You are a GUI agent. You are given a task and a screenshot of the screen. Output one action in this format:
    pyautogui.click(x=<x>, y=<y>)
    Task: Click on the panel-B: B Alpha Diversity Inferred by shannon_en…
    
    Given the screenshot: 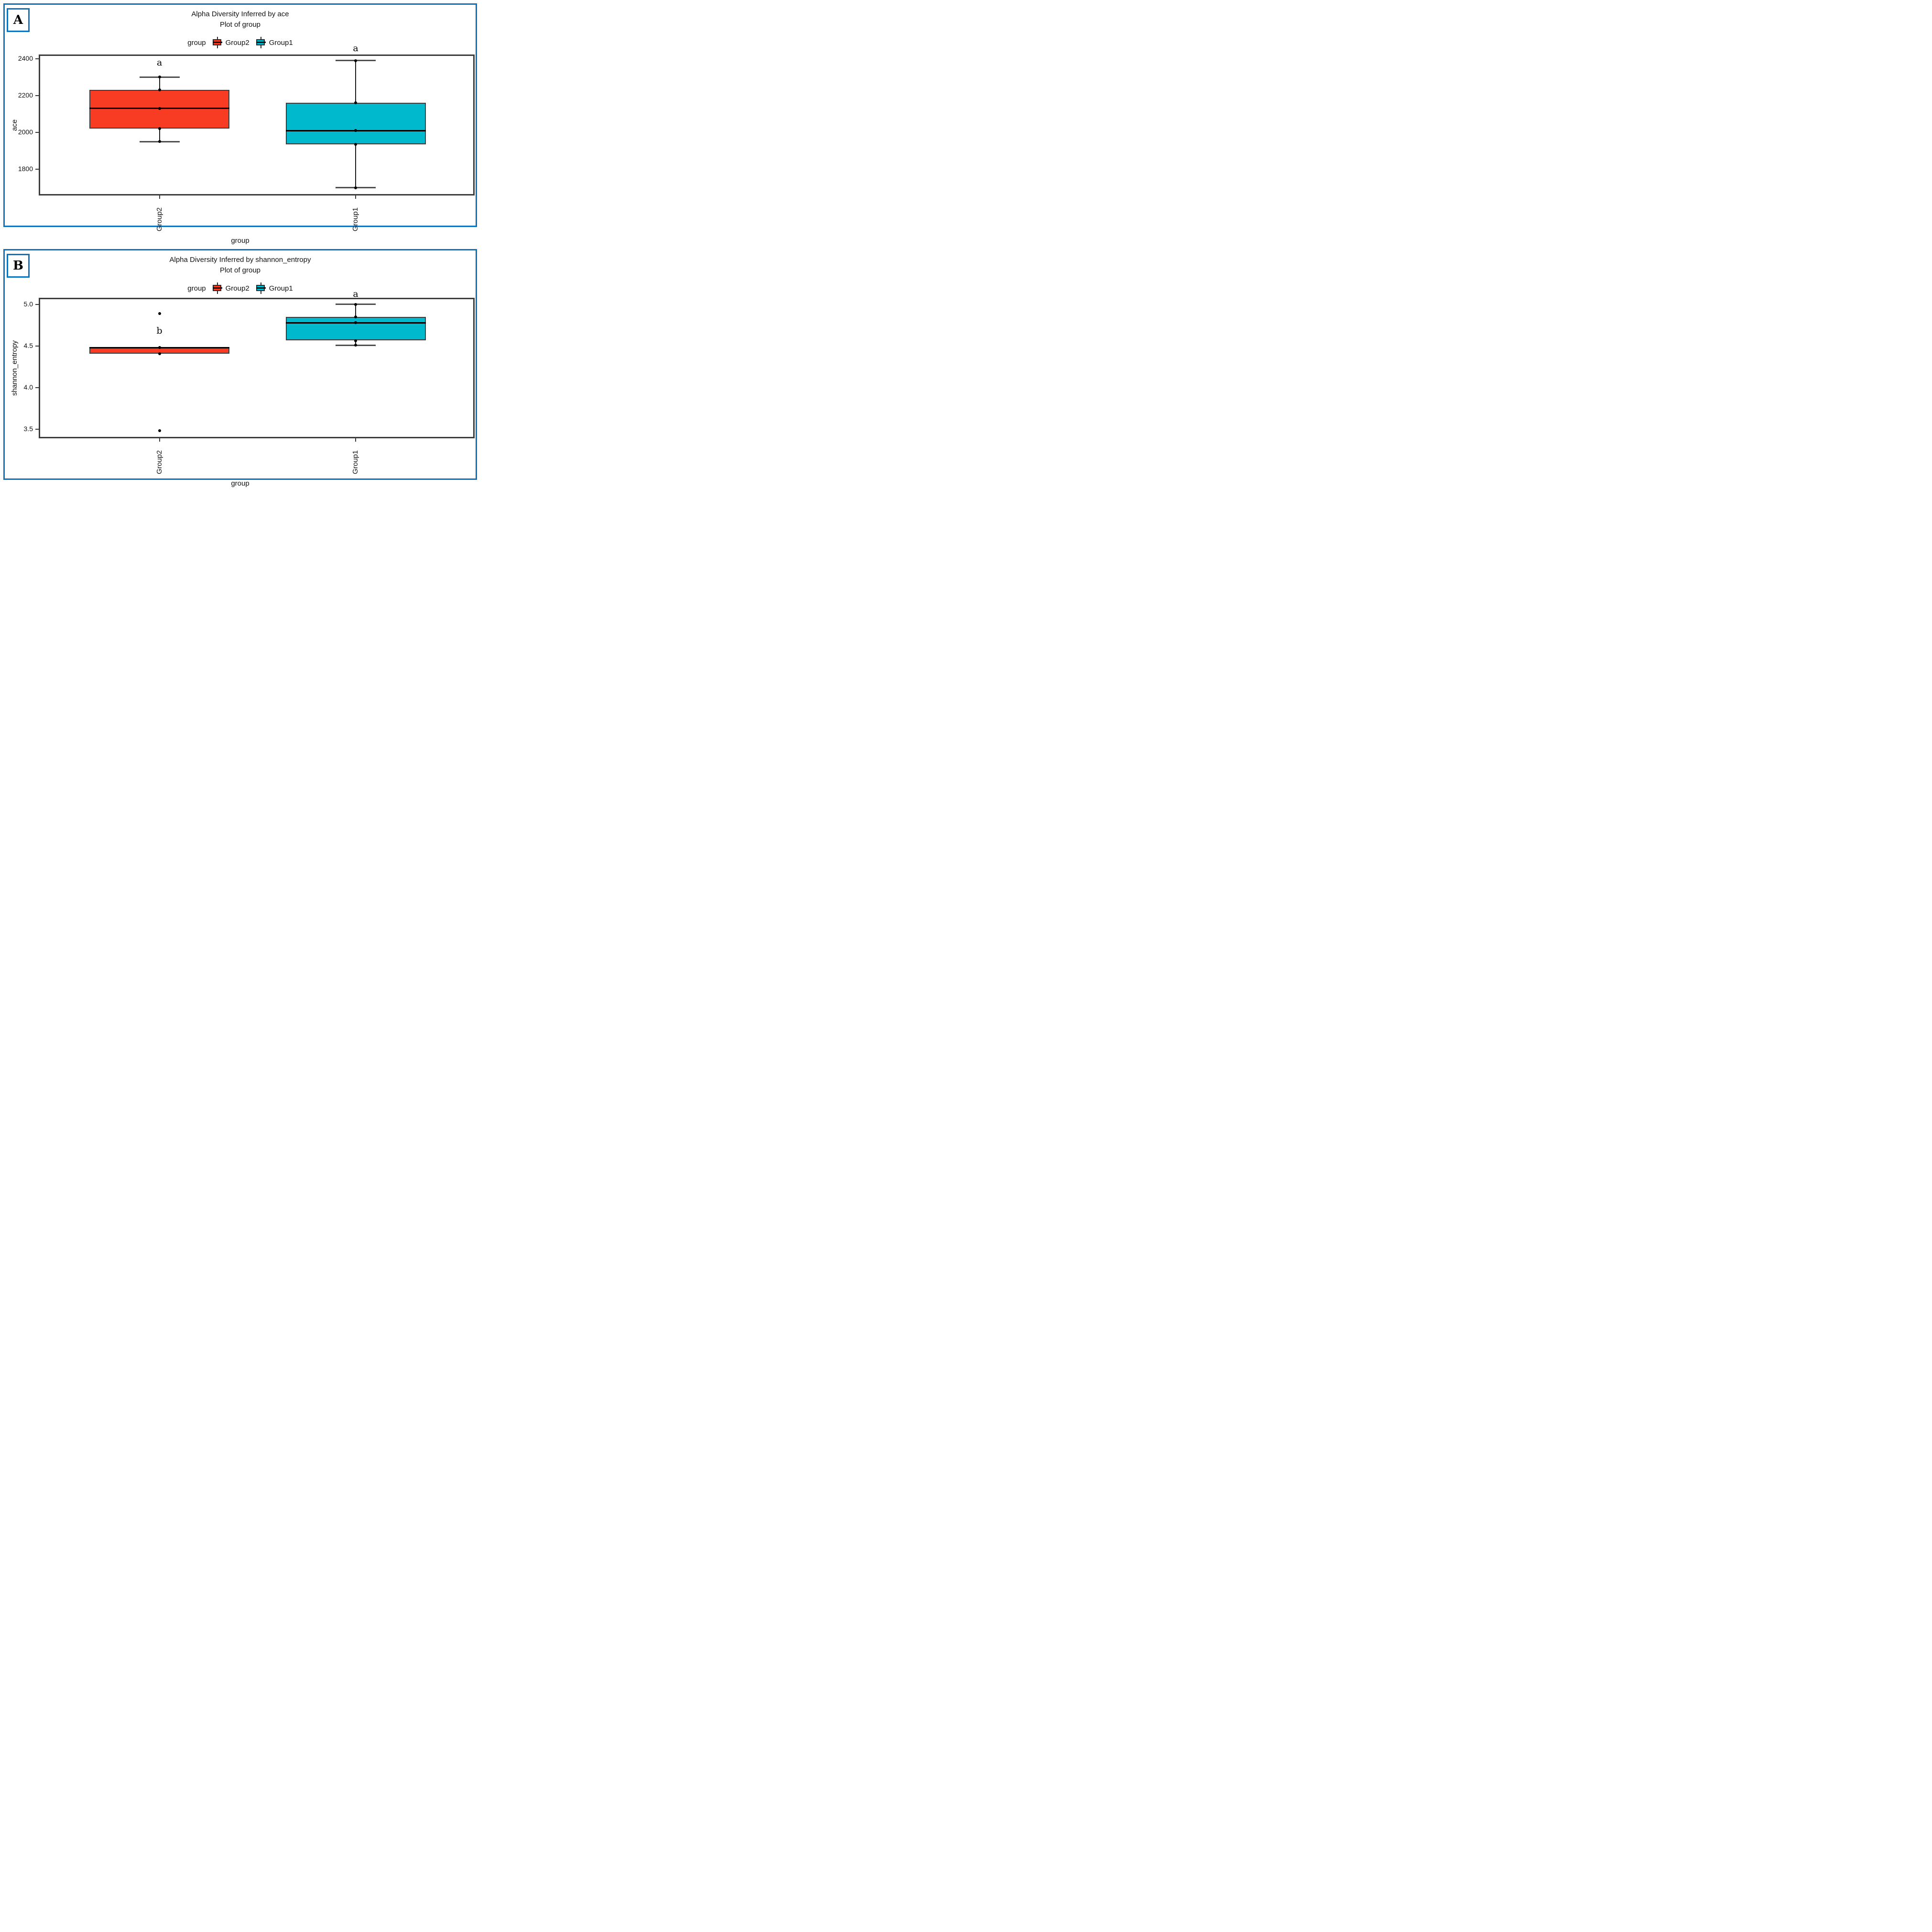 What is the action you would take?
    pyautogui.click(x=240, y=369)
    